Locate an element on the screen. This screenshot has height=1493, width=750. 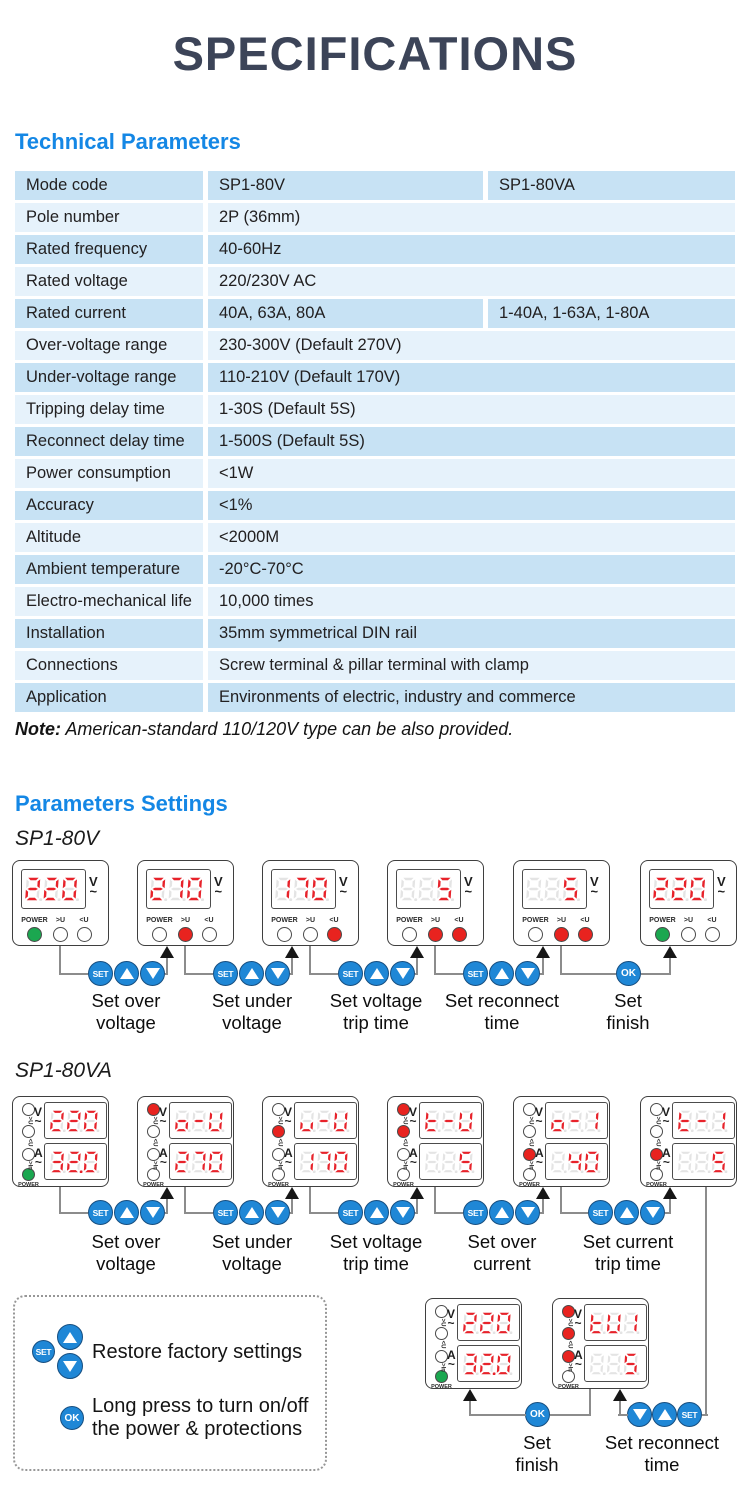
parameters-settings-heading: Parameters Settings is located at coordinates (121, 803).